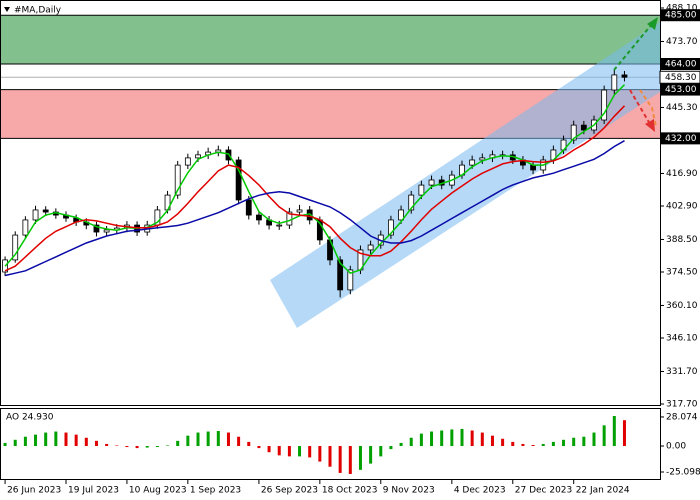  What do you see at coordinates (38, 11) in the screenshot?
I see `chart-title: #MA,Daily` at bounding box center [38, 11].